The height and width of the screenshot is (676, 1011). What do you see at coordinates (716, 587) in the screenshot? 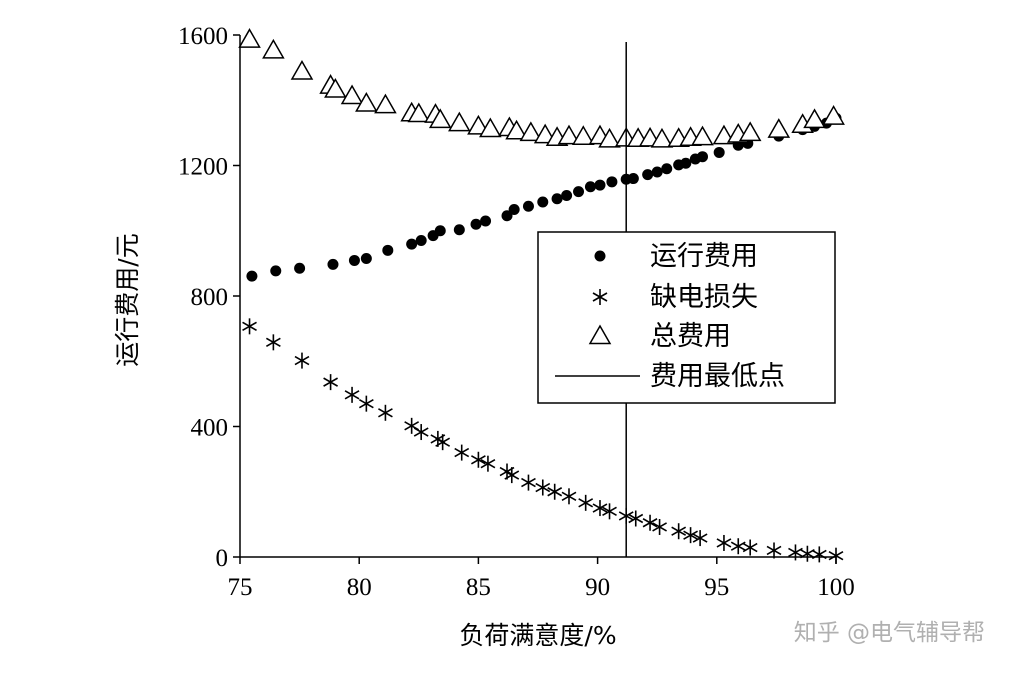
I see `x-tick-label: 95` at bounding box center [716, 587].